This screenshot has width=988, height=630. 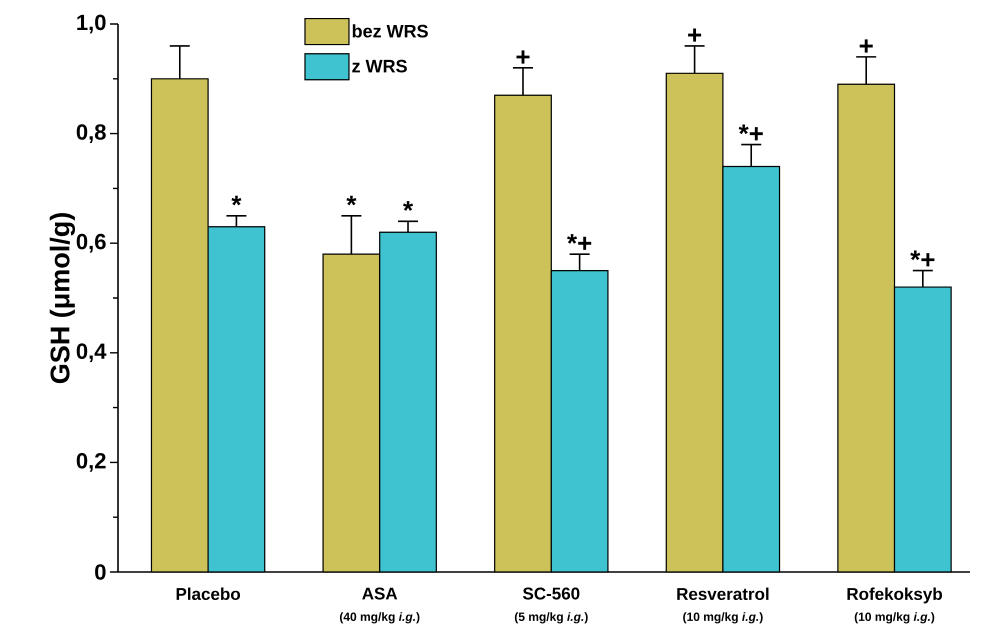 What do you see at coordinates (551, 618) in the screenshot?
I see `text: (5 mg/kg i.g.)` at bounding box center [551, 618].